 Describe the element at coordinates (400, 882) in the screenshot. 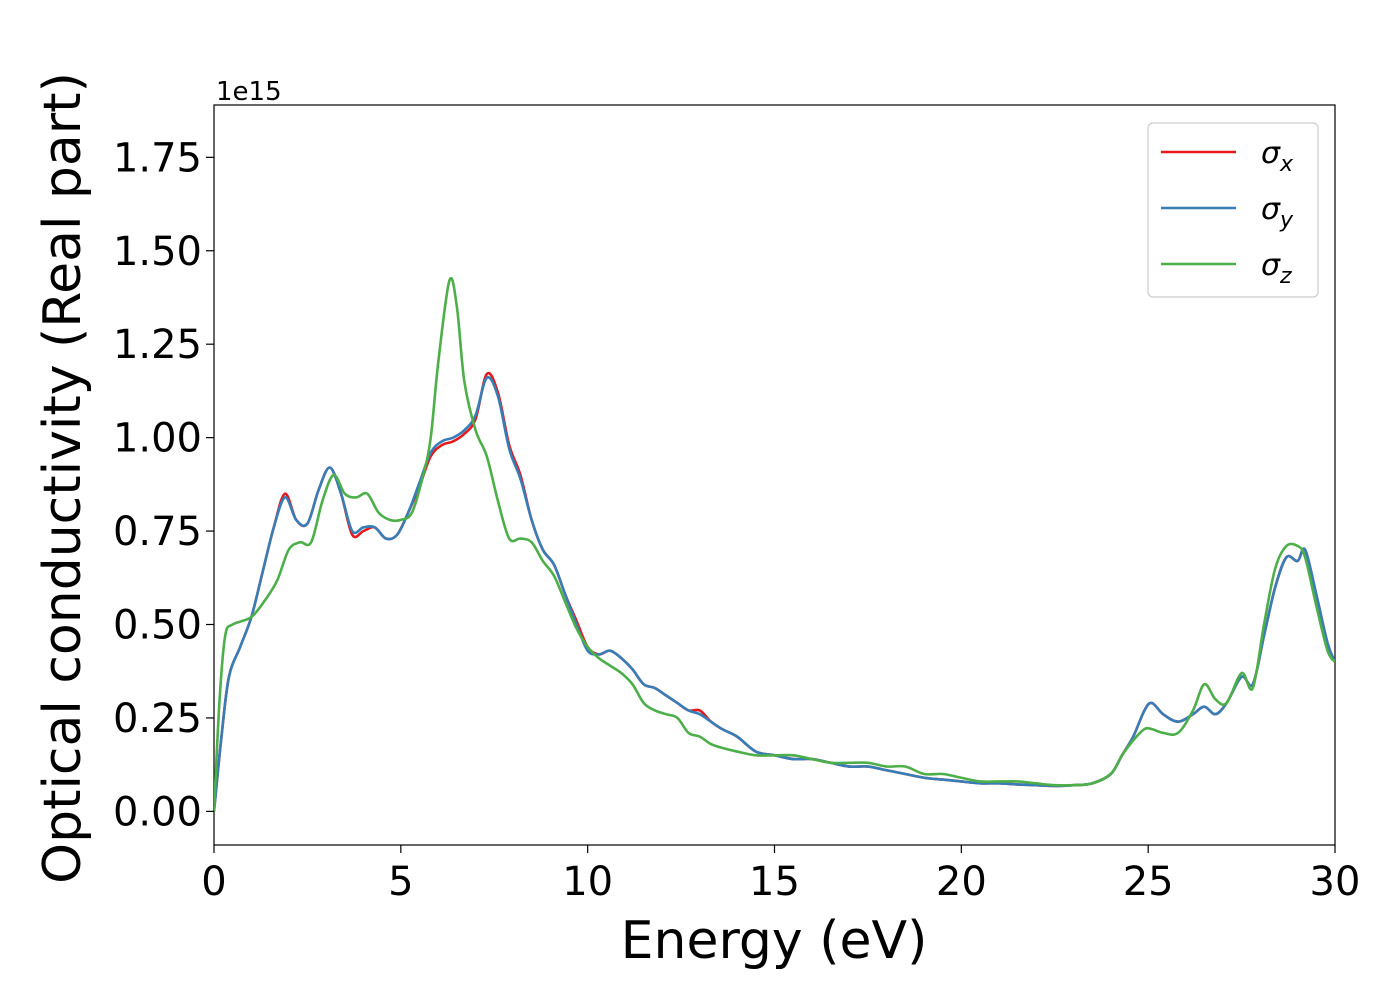

I see `x-tick-label: 5` at that location.